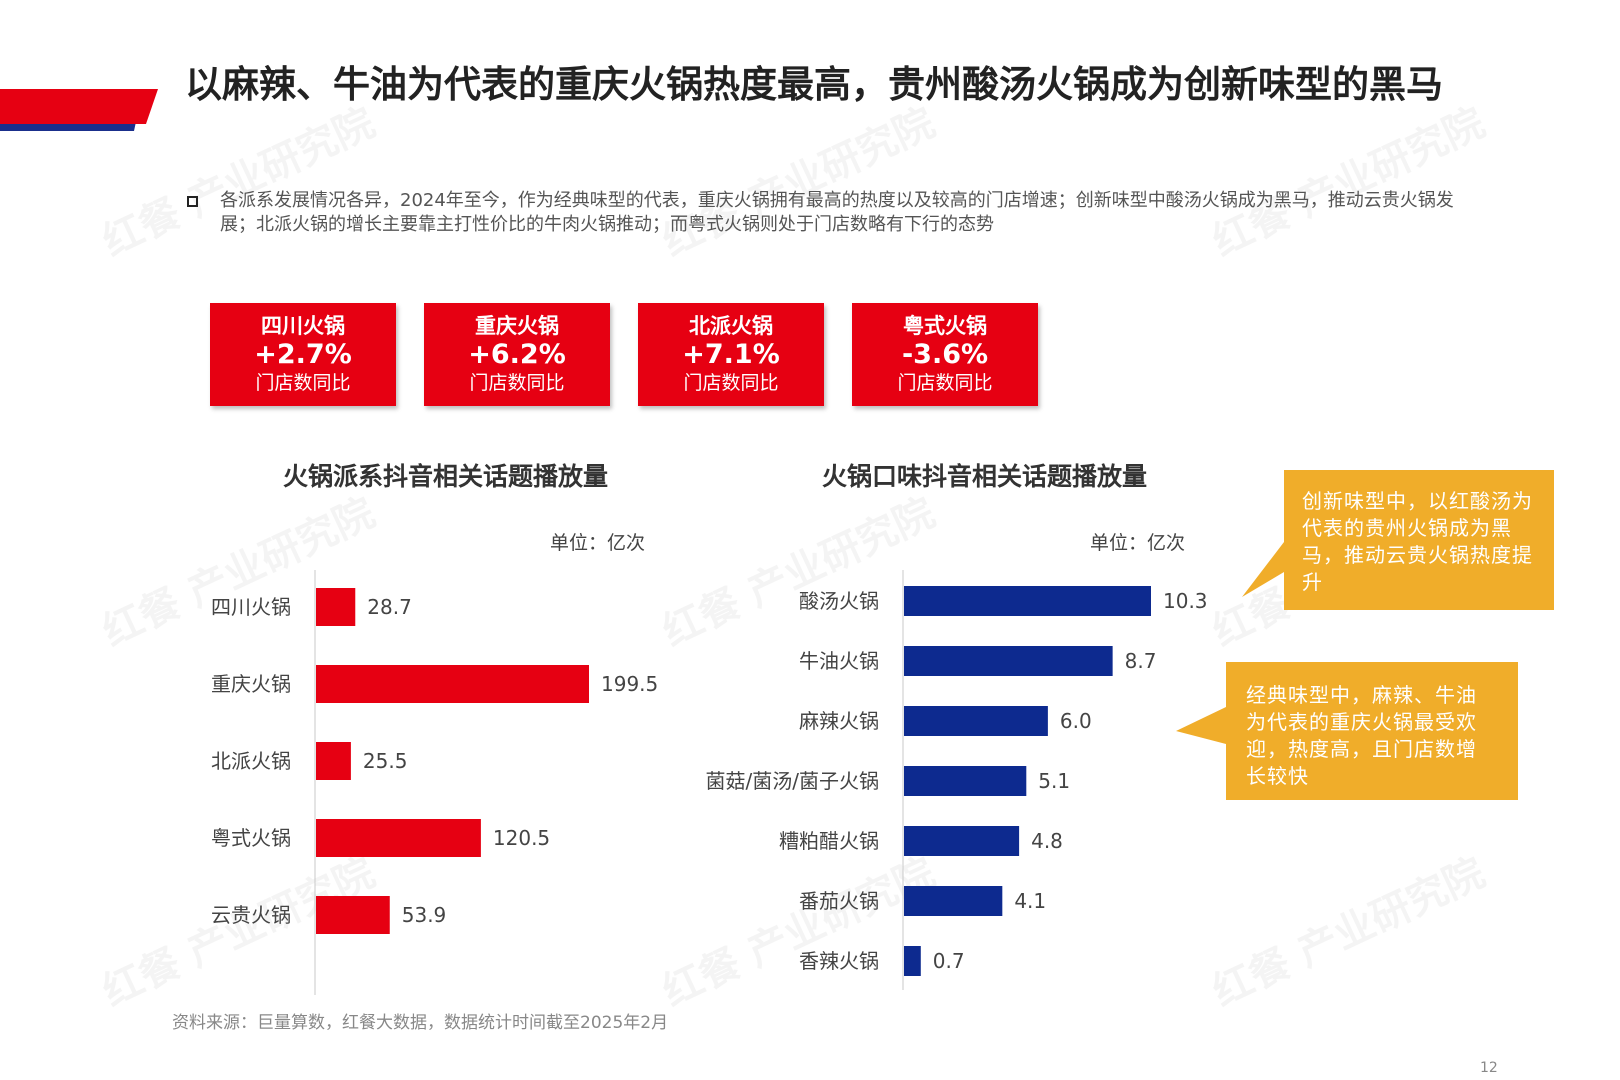 This screenshot has width=1620, height=1080. Describe the element at coordinates (1030, 901) in the screenshot. I see `value-label: 4.1` at that location.